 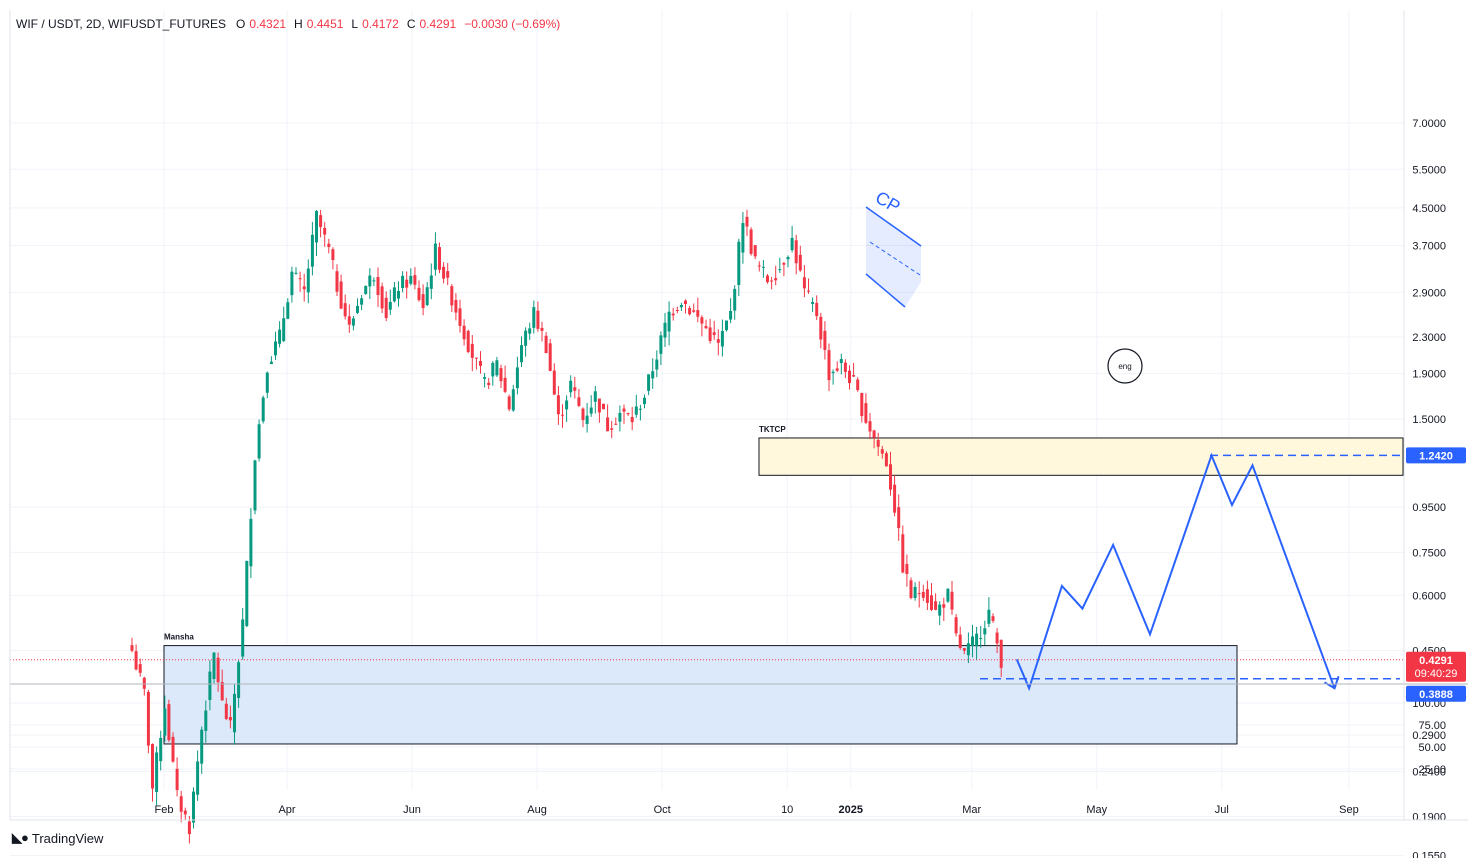 I want to click on y-tick-label: 7.0000, so click(x=1429, y=124).